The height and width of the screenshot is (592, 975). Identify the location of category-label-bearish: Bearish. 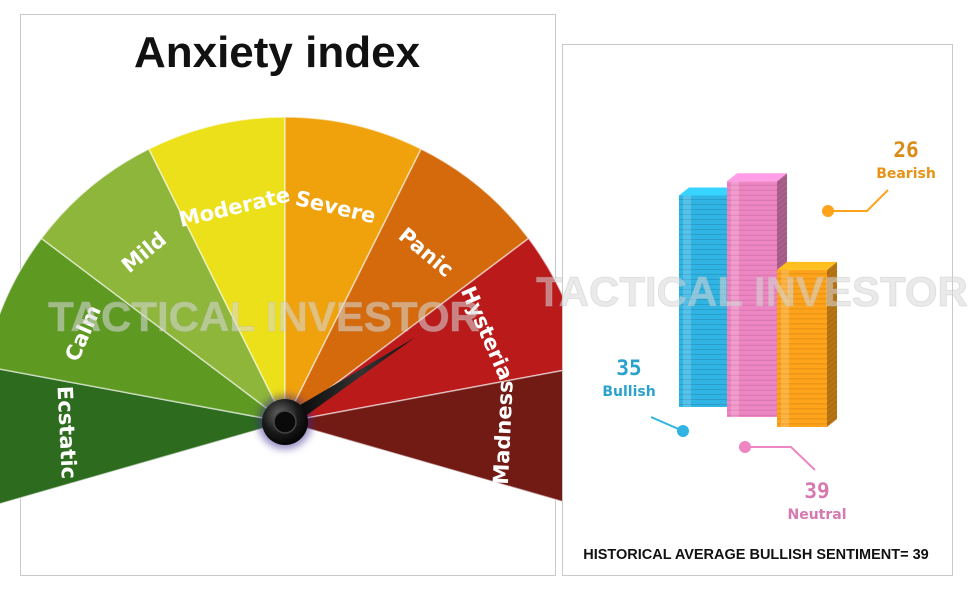
(906, 174).